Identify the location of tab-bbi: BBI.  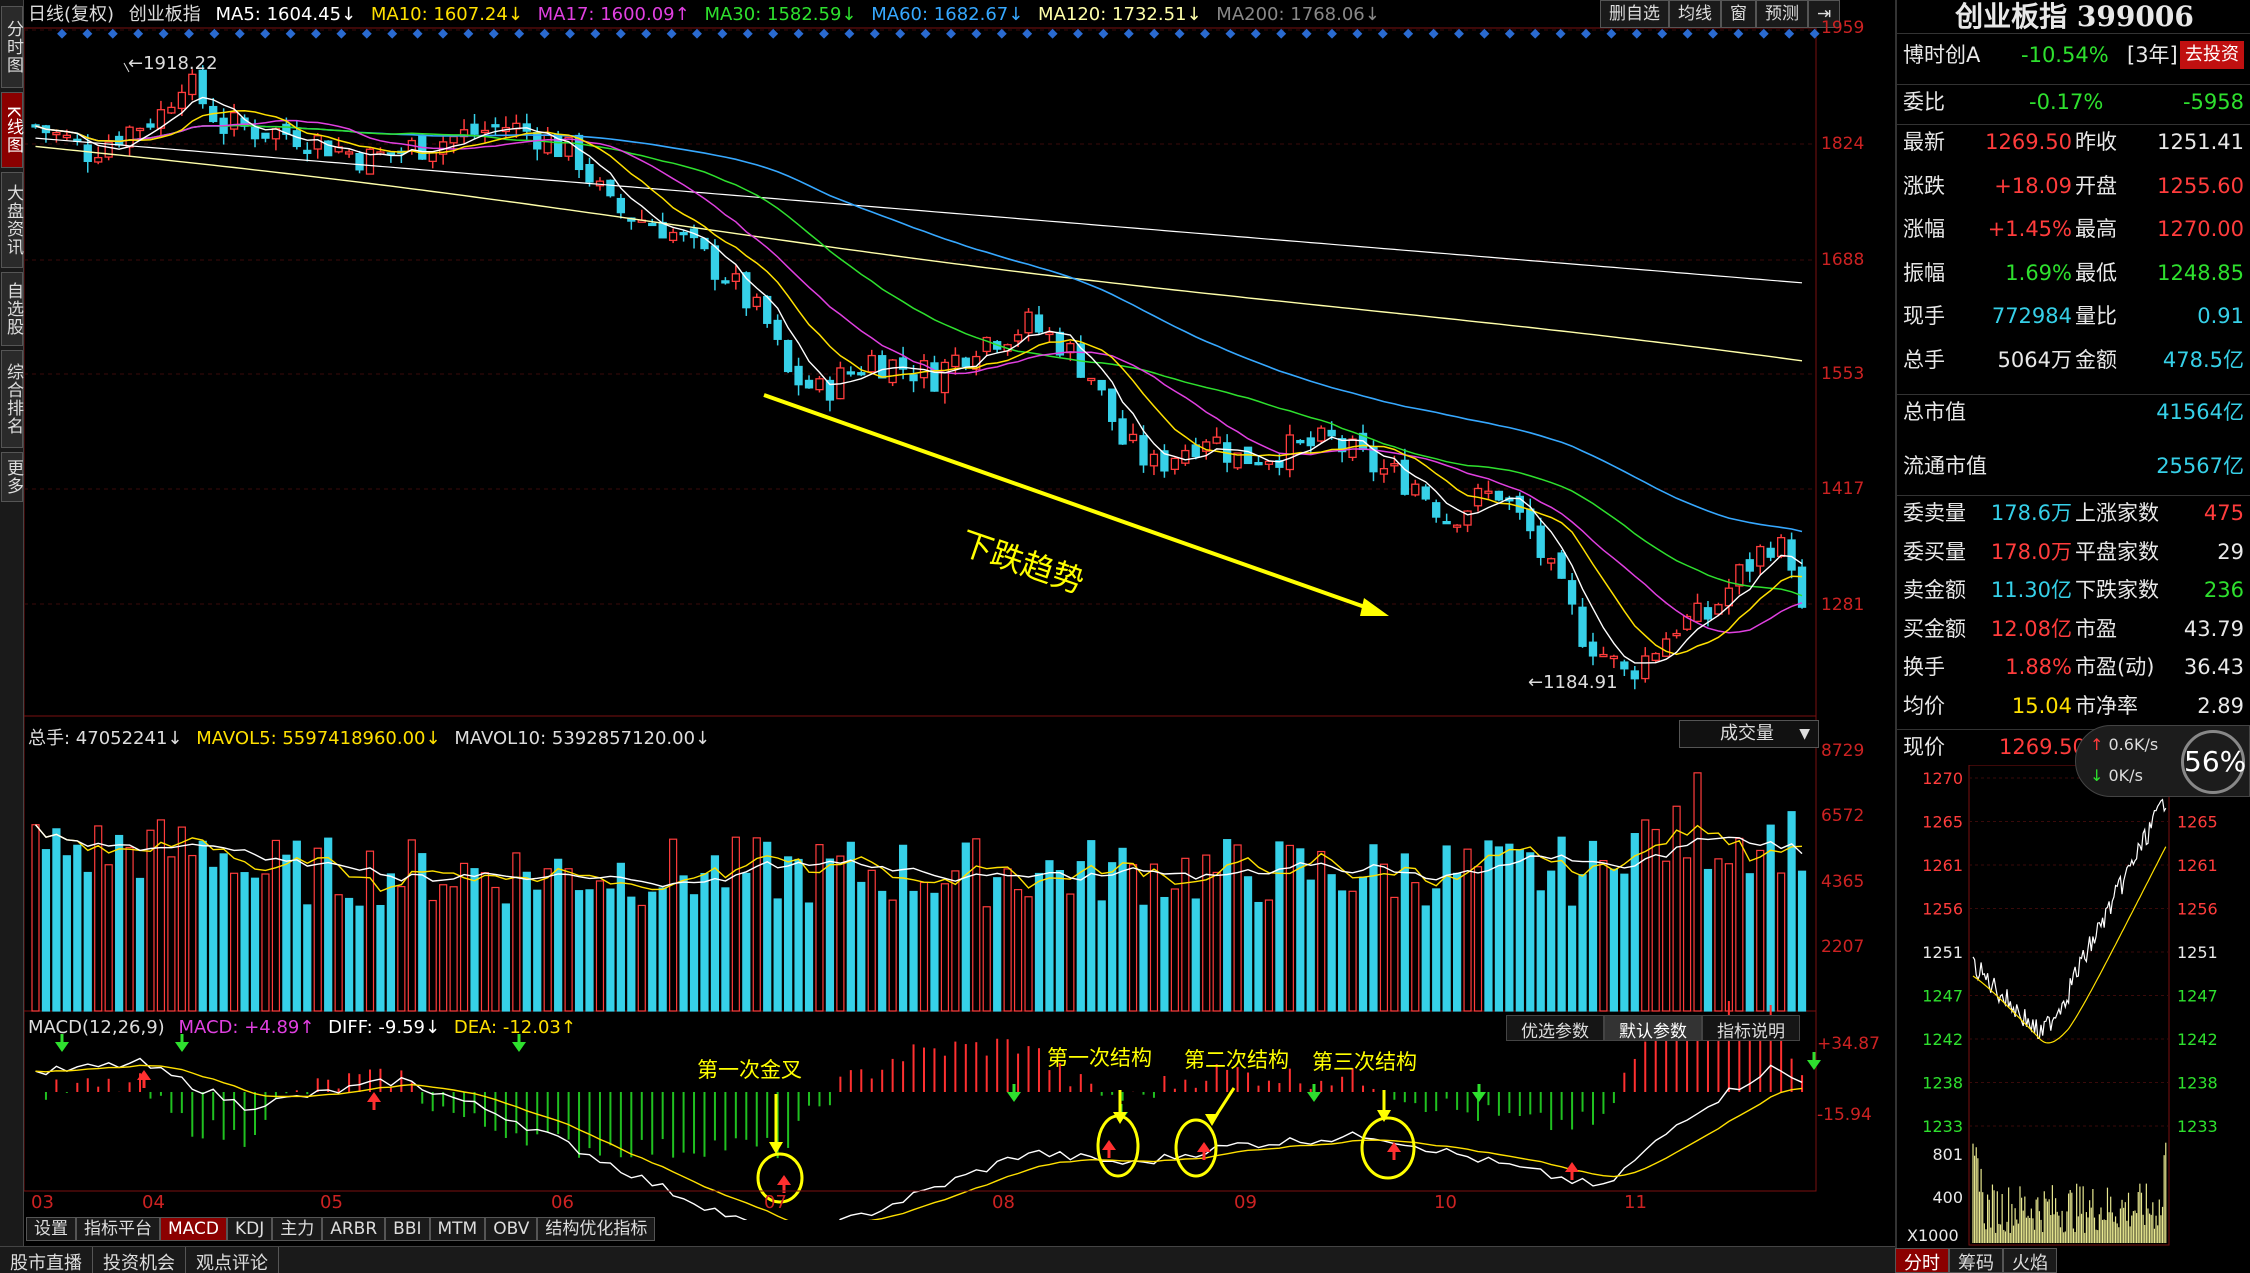
(407, 1229).